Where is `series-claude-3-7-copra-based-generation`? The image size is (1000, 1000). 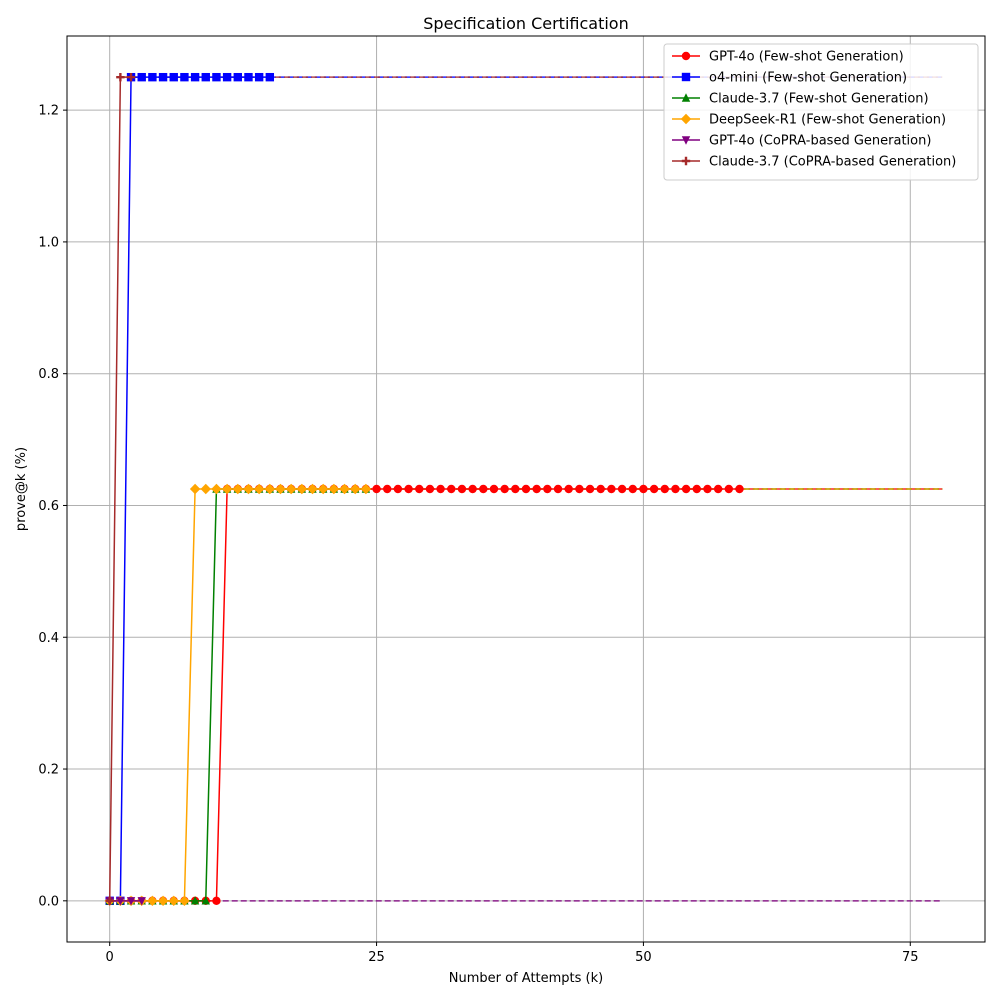 series-claude-3-7-copra-based-generation is located at coordinates (120, 489).